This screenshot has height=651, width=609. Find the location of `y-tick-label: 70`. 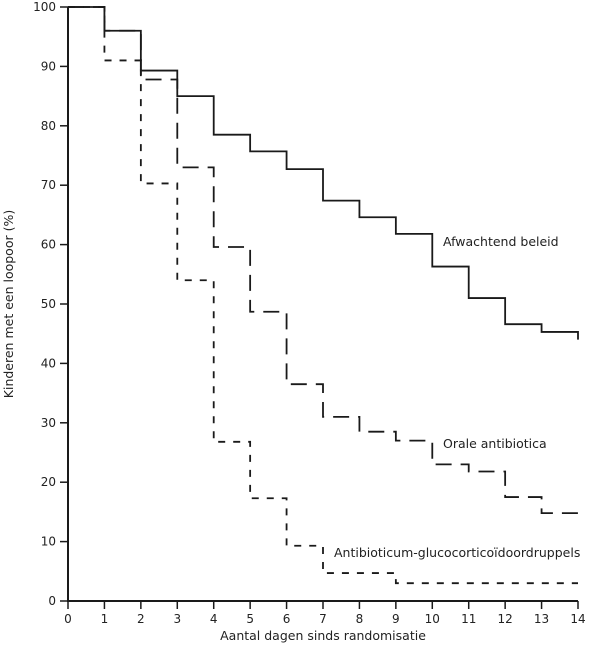

y-tick-label: 70 is located at coordinates (48, 185).